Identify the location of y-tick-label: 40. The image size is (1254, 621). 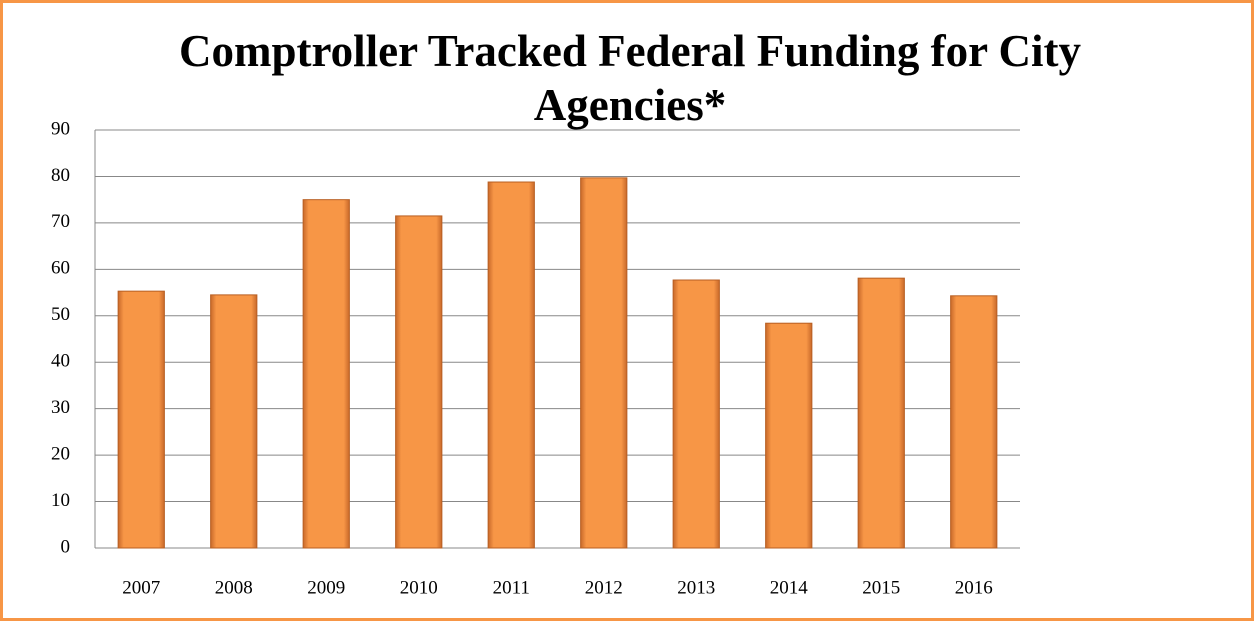
(60, 361).